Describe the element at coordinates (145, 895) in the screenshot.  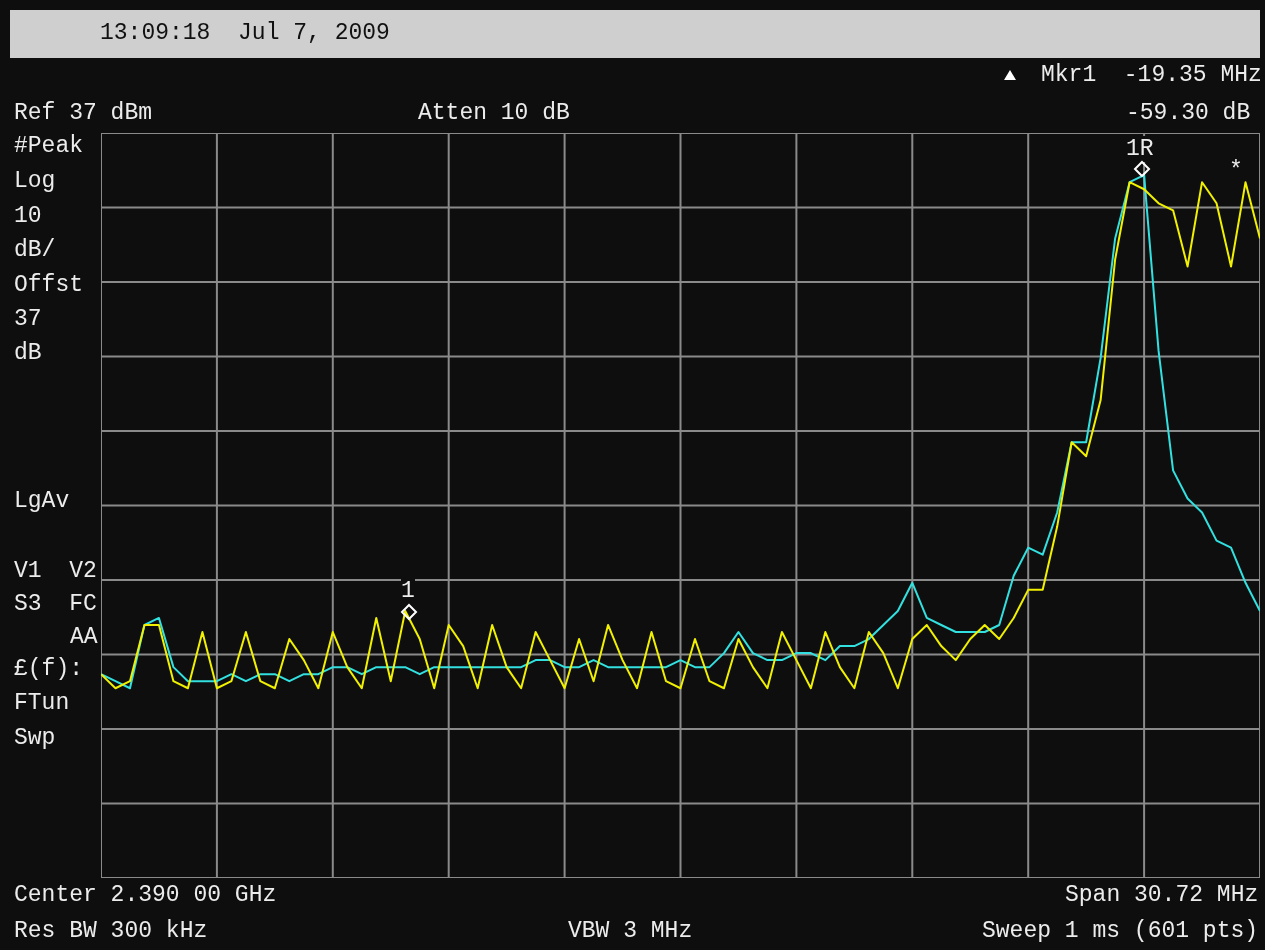
I see `text: Center 2.390 00 GHz` at that location.